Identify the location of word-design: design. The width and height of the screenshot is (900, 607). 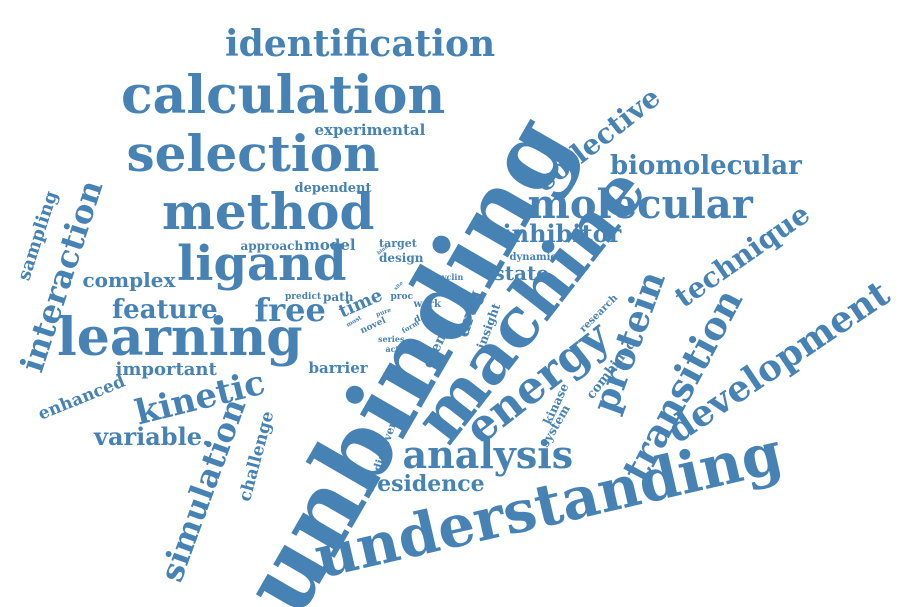
(401, 258).